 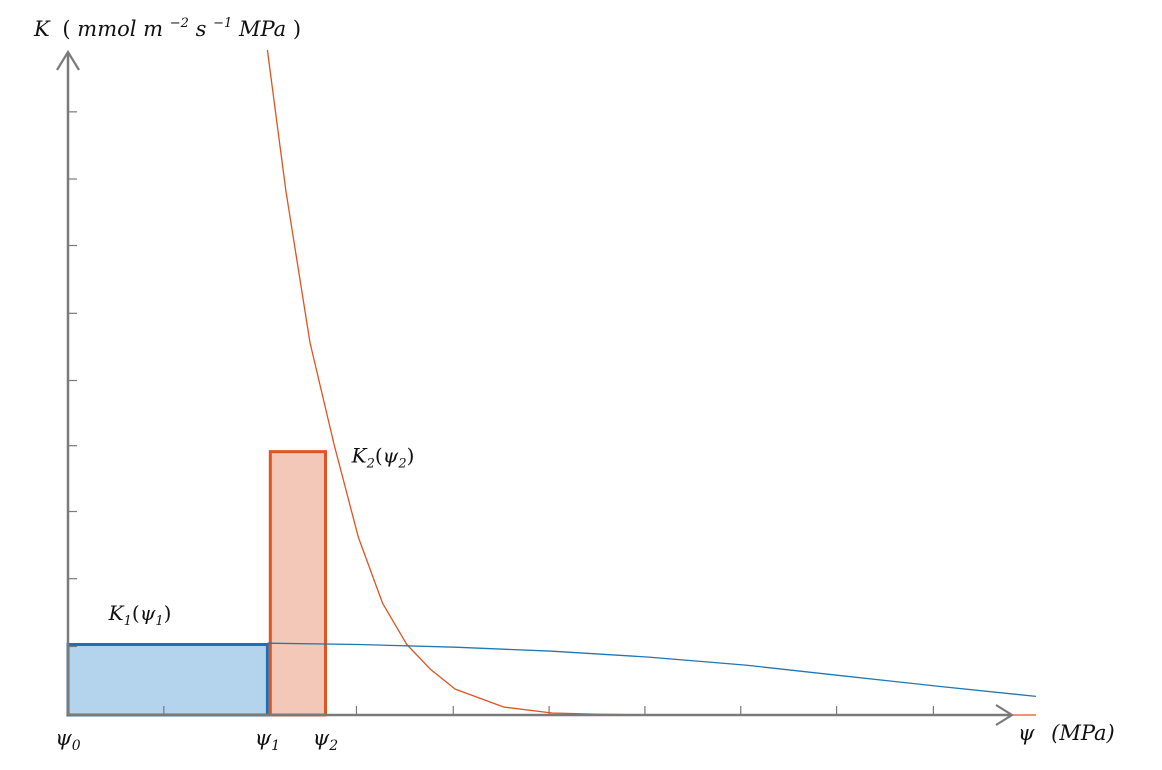 I want to click on x-tick-label: ψ2, so click(x=325, y=740).